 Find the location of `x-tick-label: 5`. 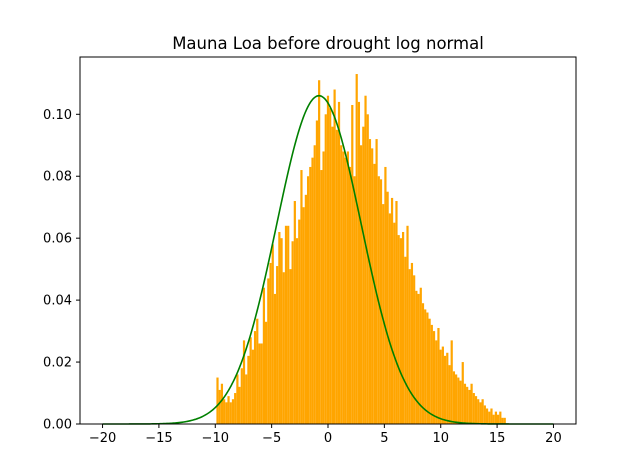

x-tick-label: 5 is located at coordinates (384, 438).